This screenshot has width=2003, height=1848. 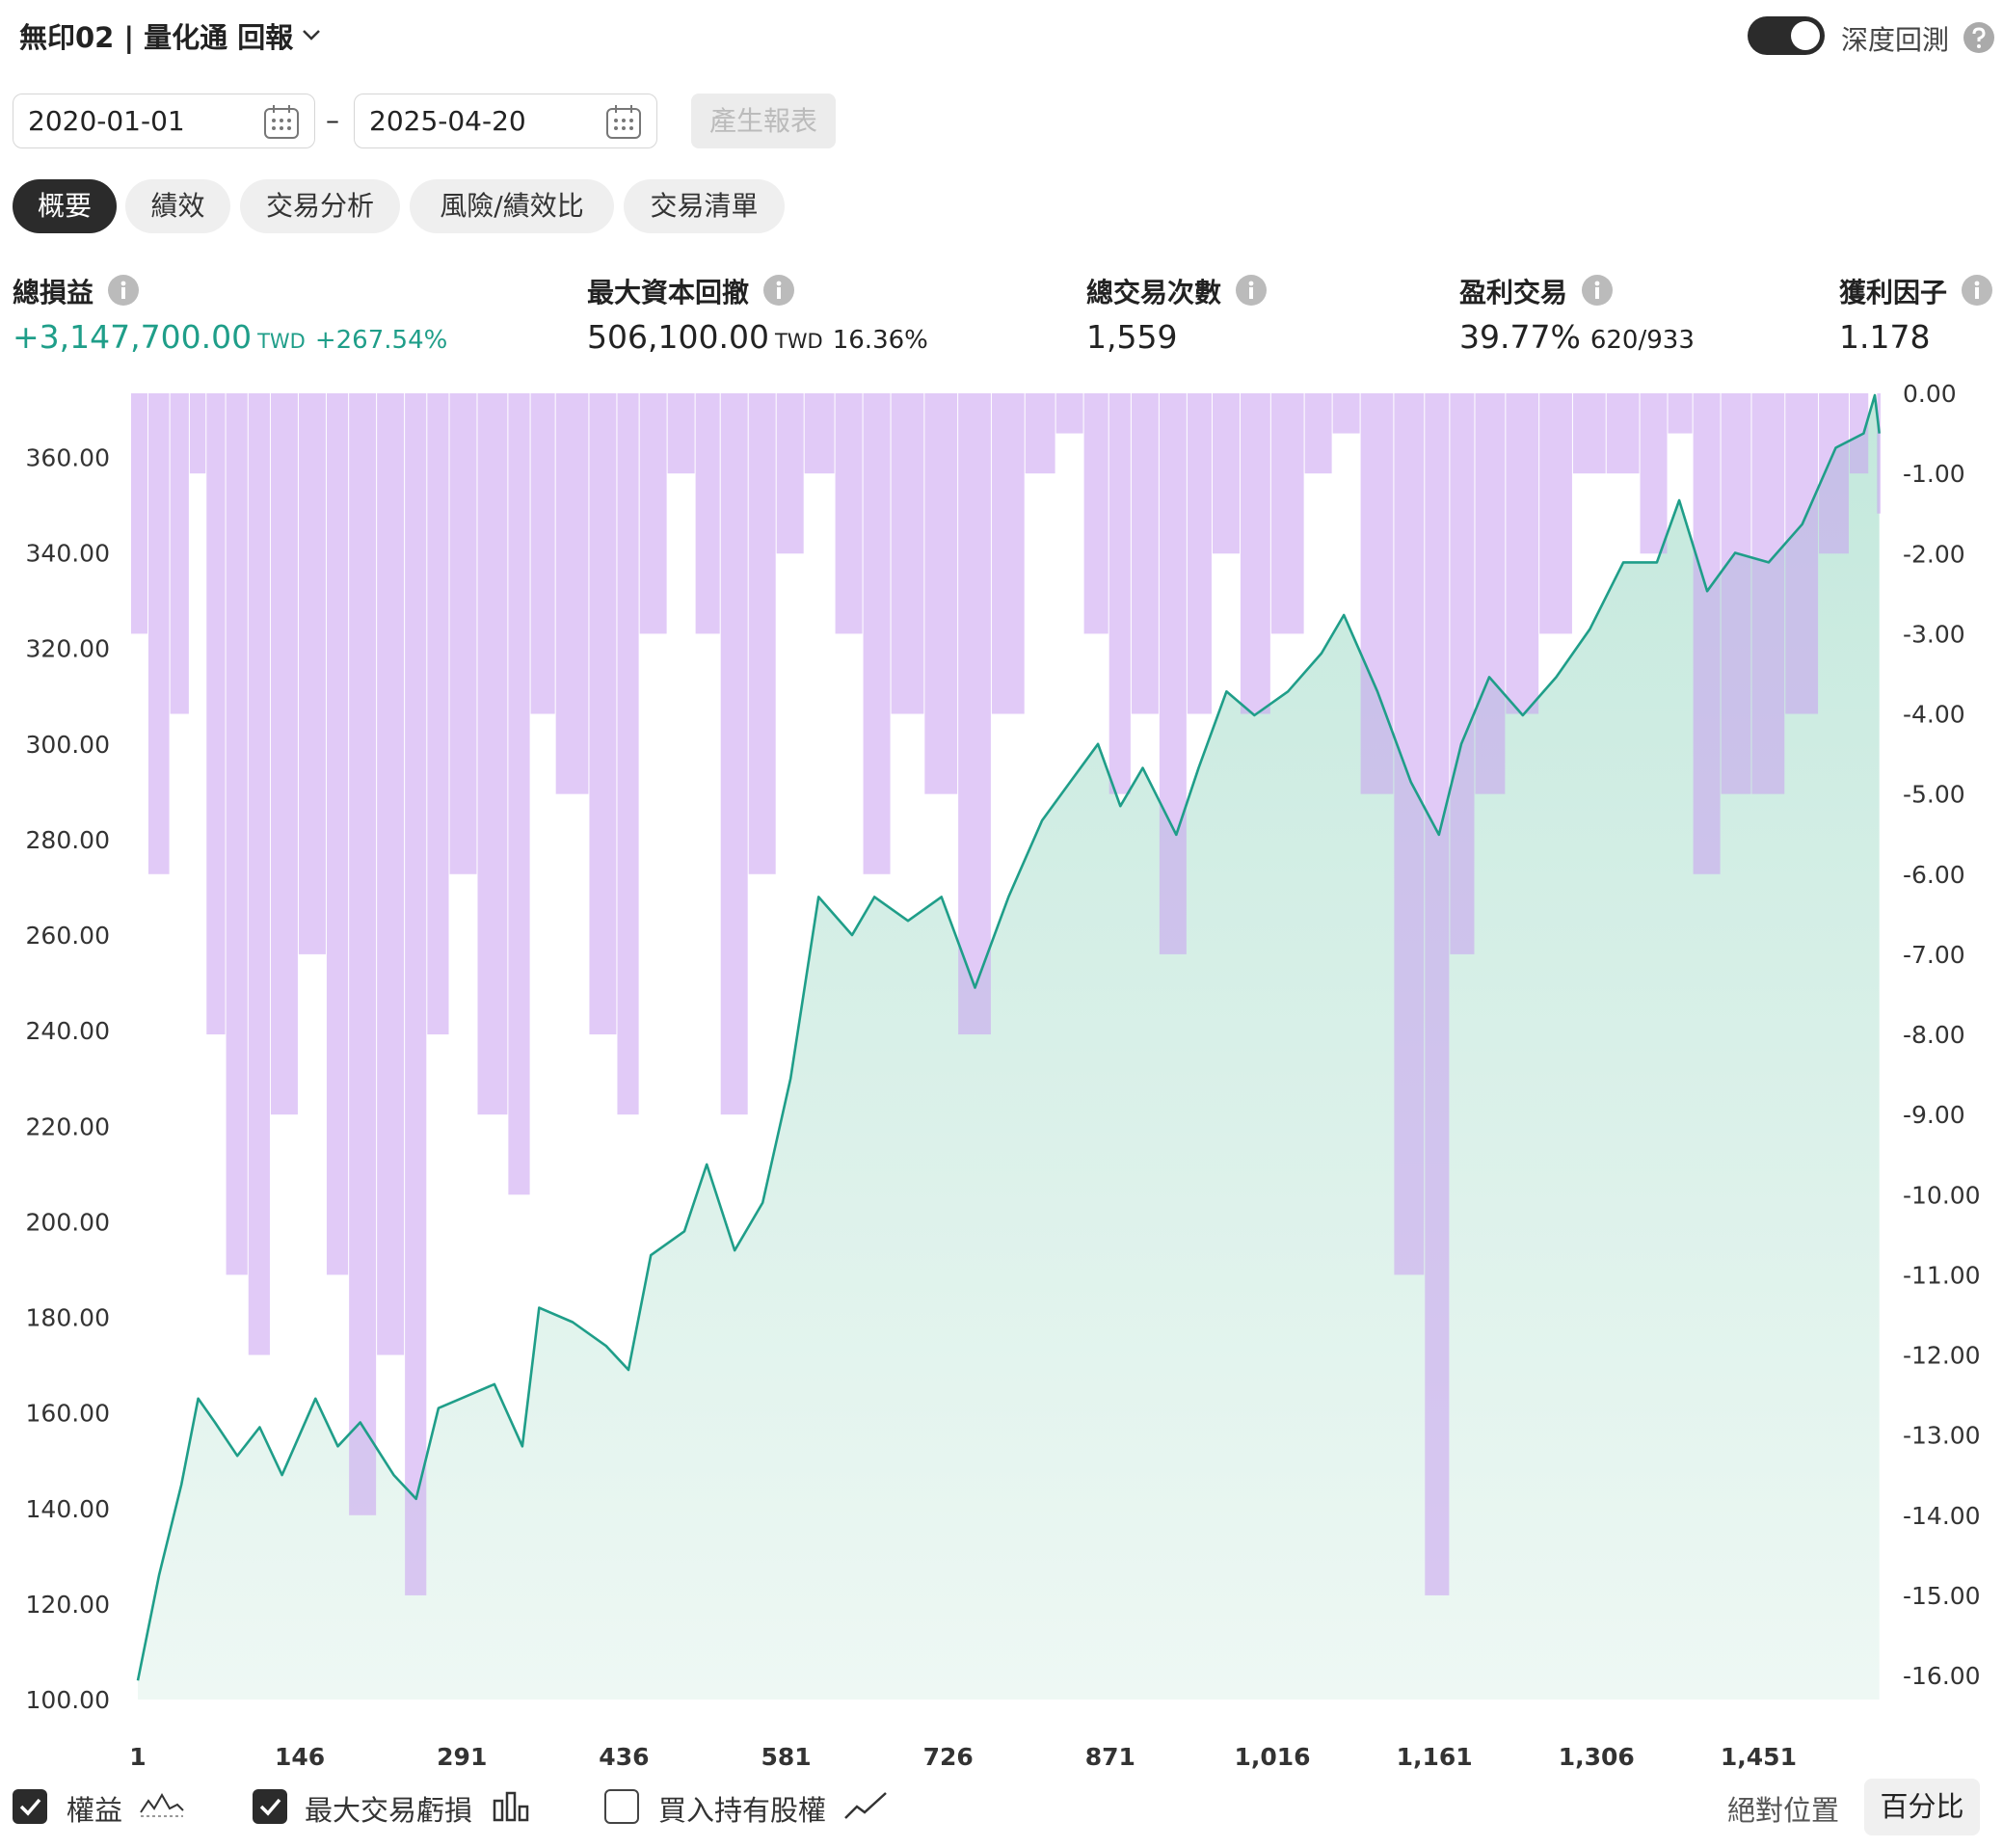 I want to click on y-tick-label: 120.00, so click(x=68, y=1605).